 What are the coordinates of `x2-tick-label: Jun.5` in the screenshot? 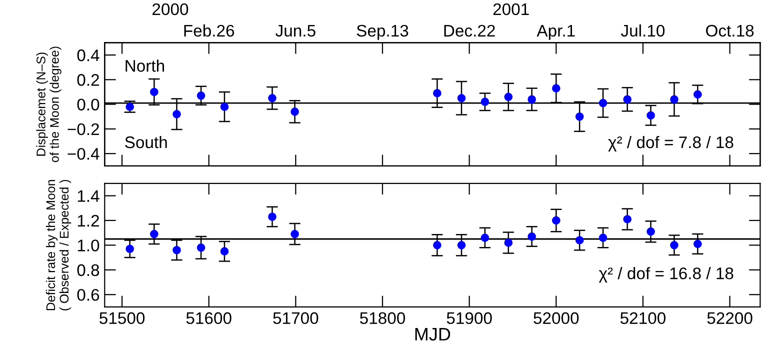 It's located at (296, 31).